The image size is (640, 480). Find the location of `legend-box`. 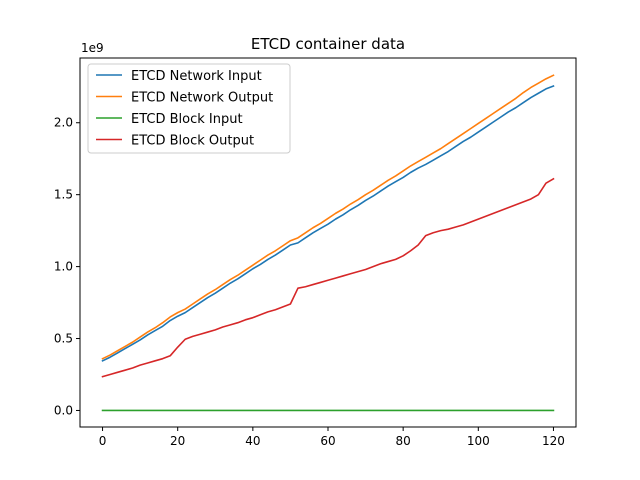

legend-box is located at coordinates (189, 108).